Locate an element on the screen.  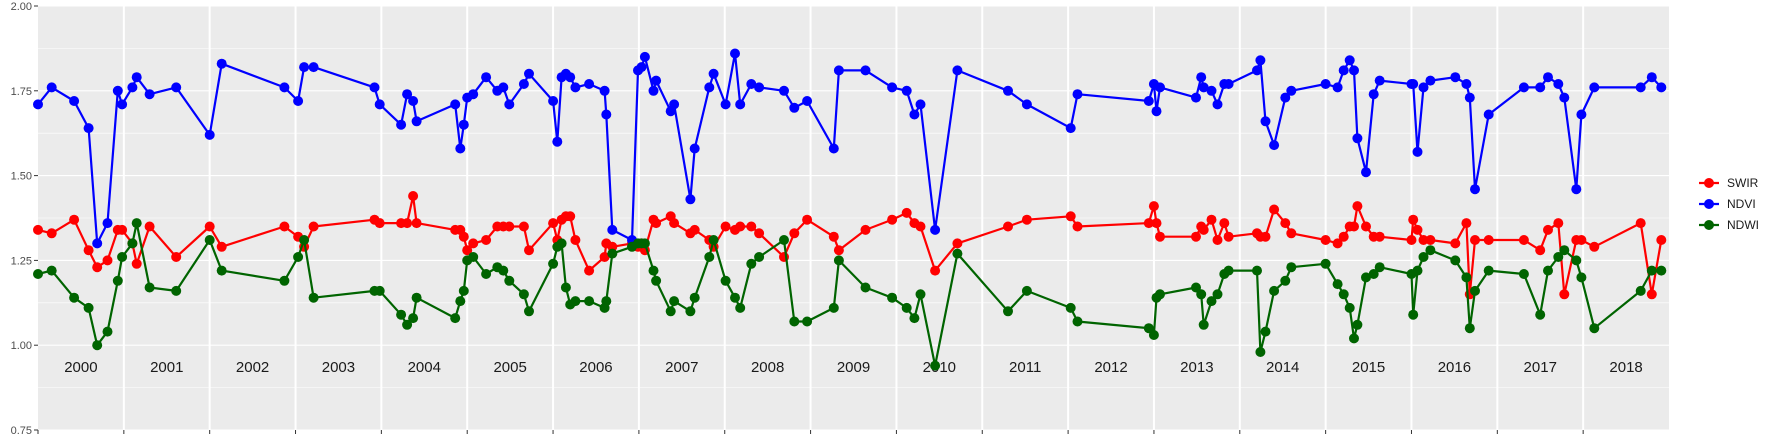
year-label: 2006 is located at coordinates (595, 367).